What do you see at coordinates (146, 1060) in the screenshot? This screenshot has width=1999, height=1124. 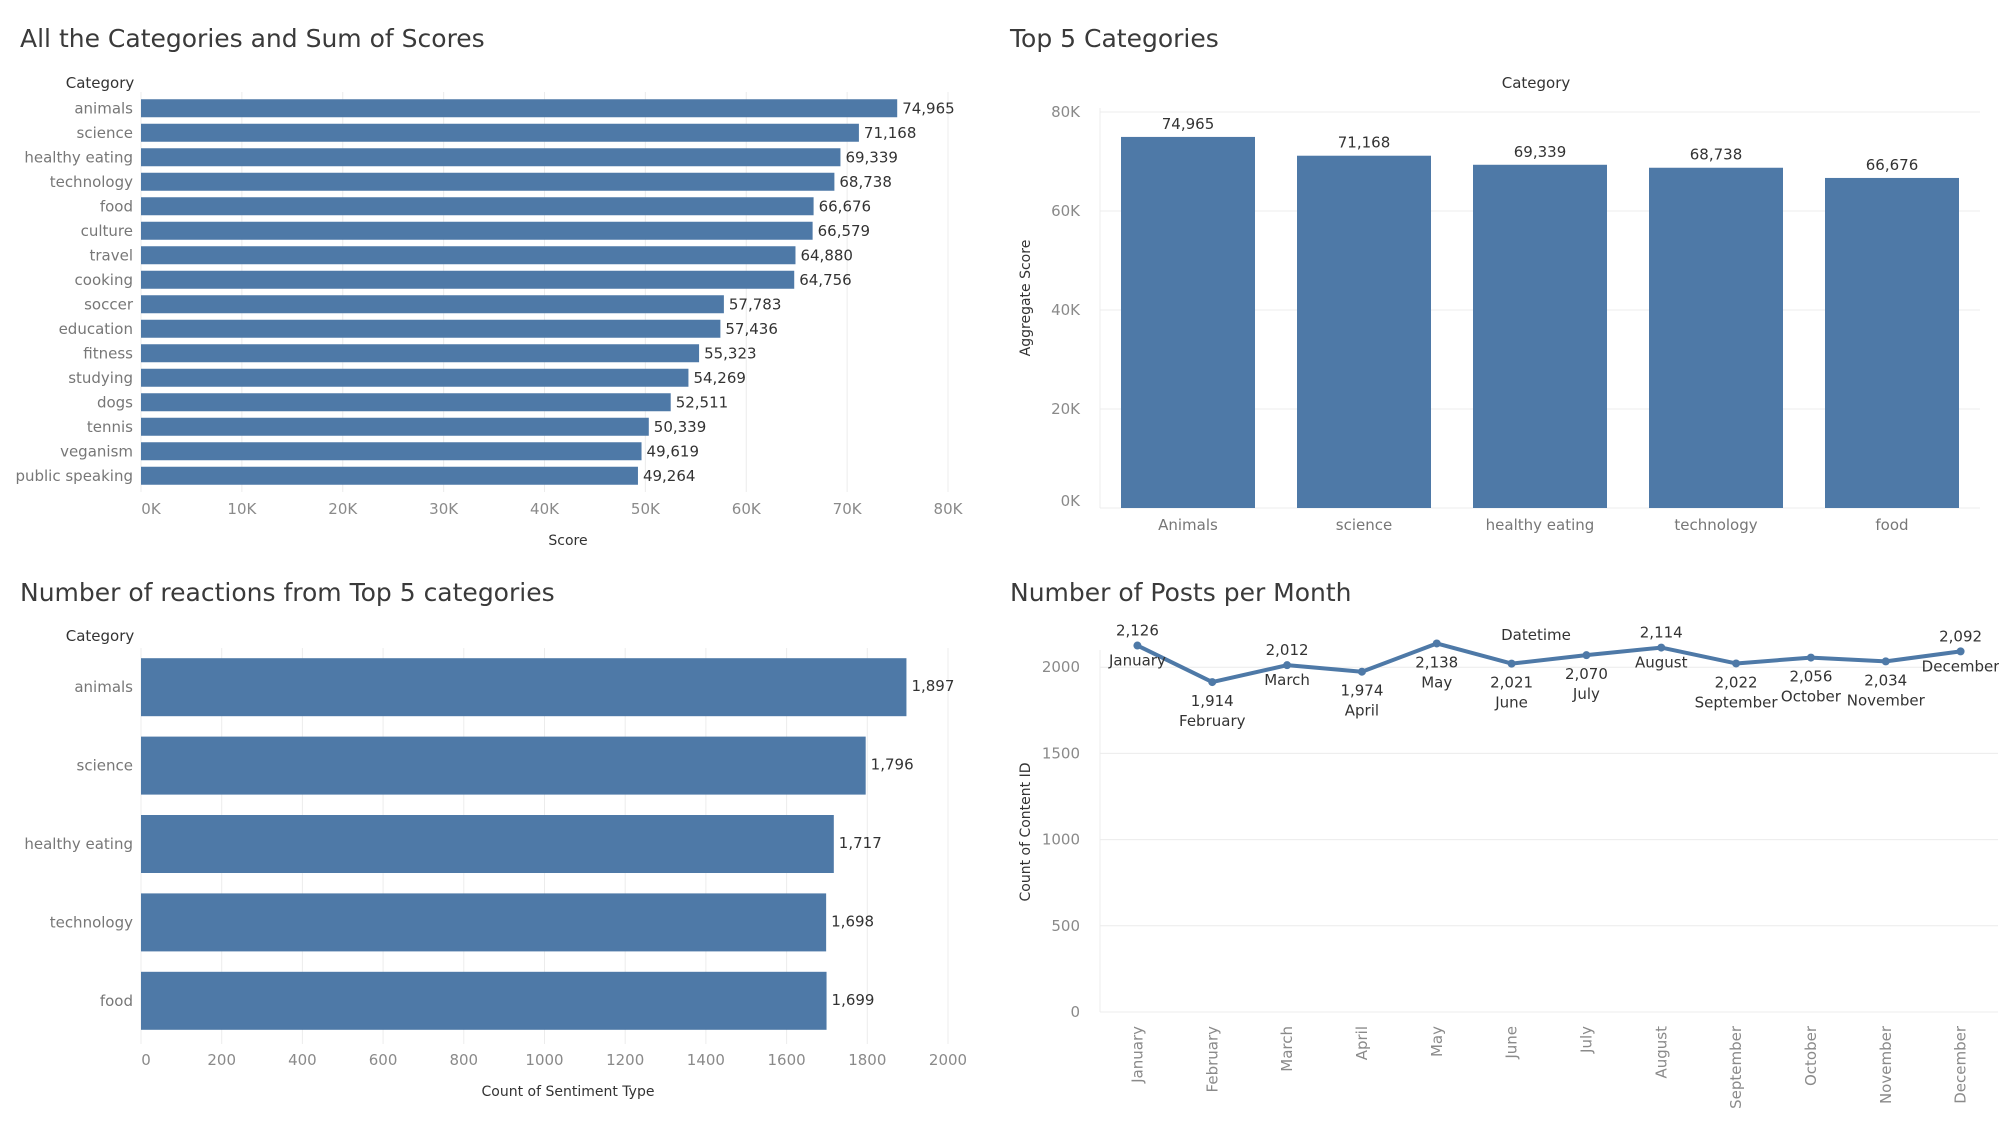 I see `x-tick-label: 0` at bounding box center [146, 1060].